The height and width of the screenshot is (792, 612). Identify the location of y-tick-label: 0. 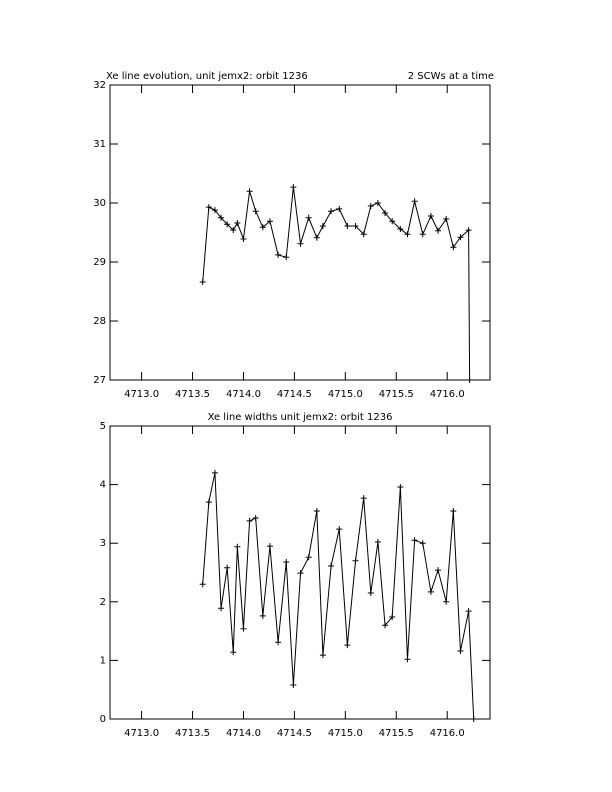
(103, 719).